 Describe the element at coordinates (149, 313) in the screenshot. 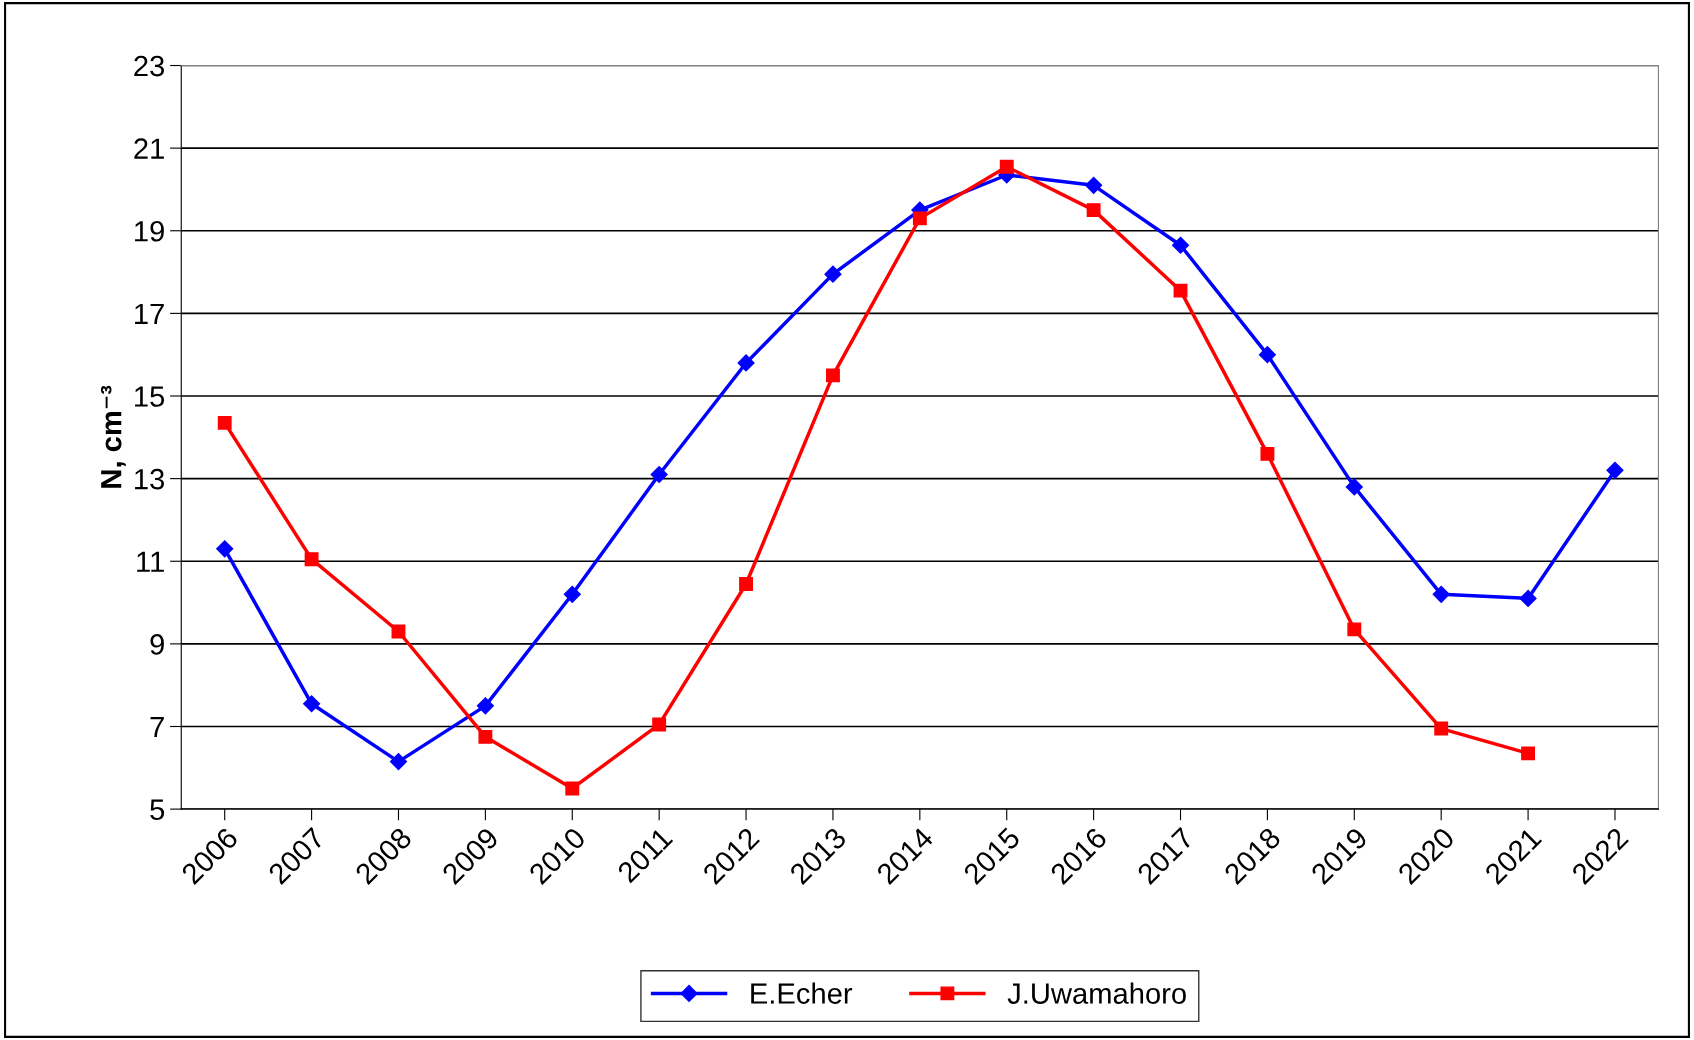

I see `y-tick-label: 17` at that location.